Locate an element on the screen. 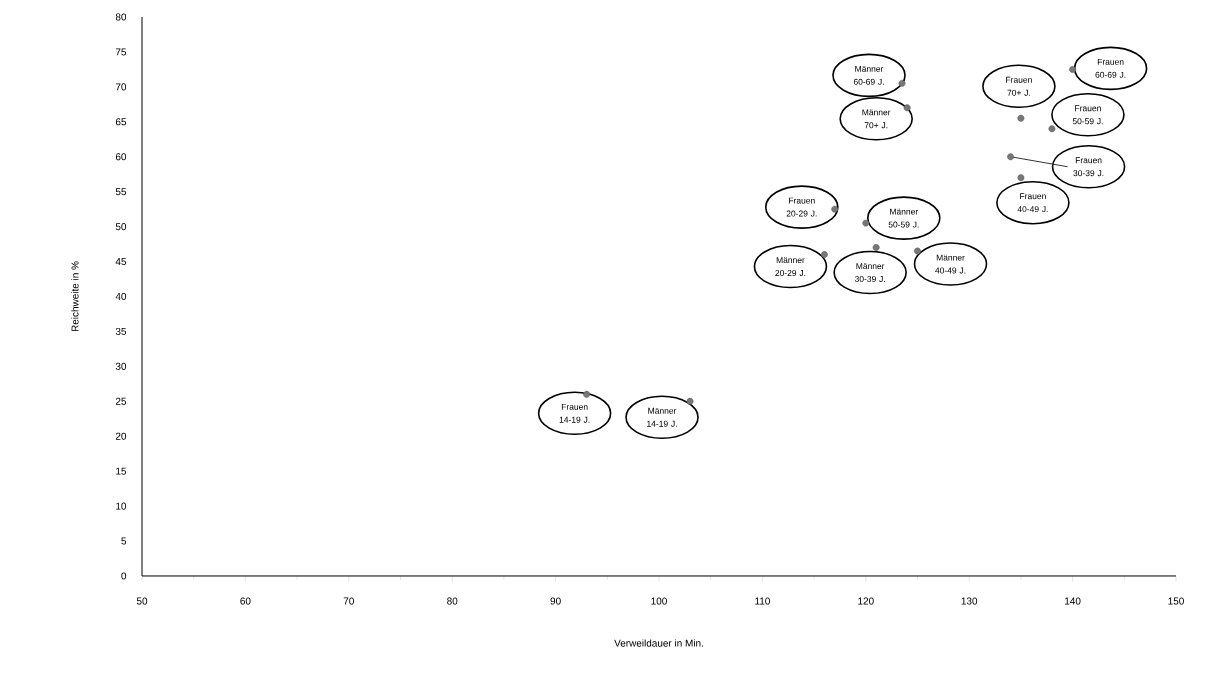 This screenshot has height=676, width=1207. annotation: Männer 20-29 J. is located at coordinates (790, 266).